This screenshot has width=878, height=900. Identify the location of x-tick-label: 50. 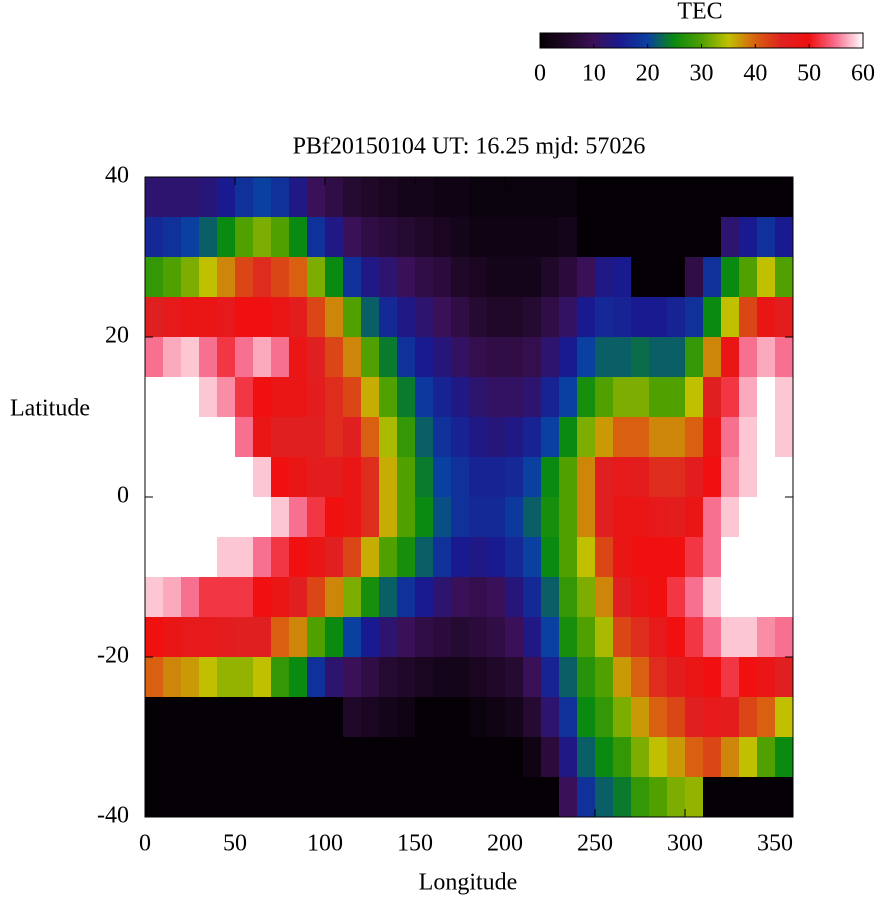
(235, 844).